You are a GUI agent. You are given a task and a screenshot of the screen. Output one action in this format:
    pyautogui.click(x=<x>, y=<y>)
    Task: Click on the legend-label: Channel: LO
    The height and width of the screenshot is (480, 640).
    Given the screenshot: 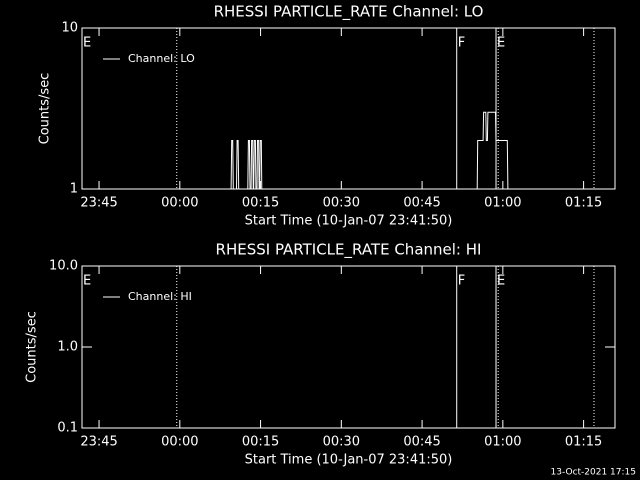 What is the action you would take?
    pyautogui.click(x=161, y=58)
    